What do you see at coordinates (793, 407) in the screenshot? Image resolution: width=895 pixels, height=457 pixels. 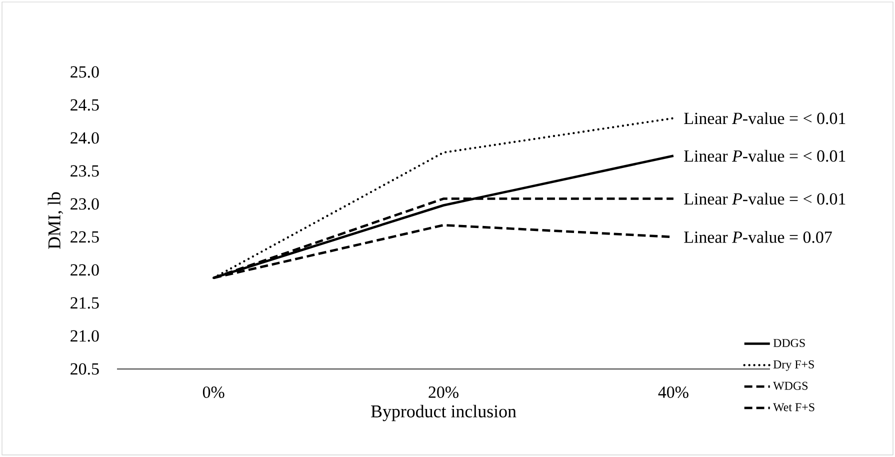 I see `legend-label: Wet F+S` at bounding box center [793, 407].